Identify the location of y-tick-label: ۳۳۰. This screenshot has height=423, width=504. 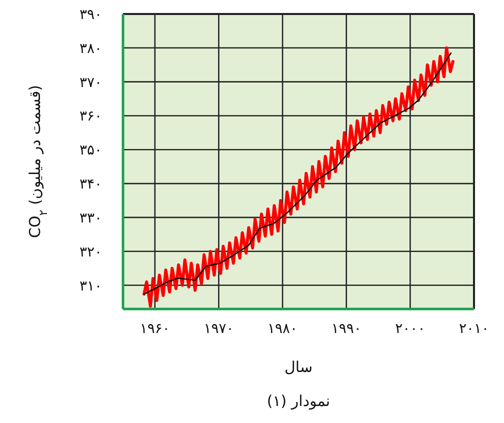
(90, 218).